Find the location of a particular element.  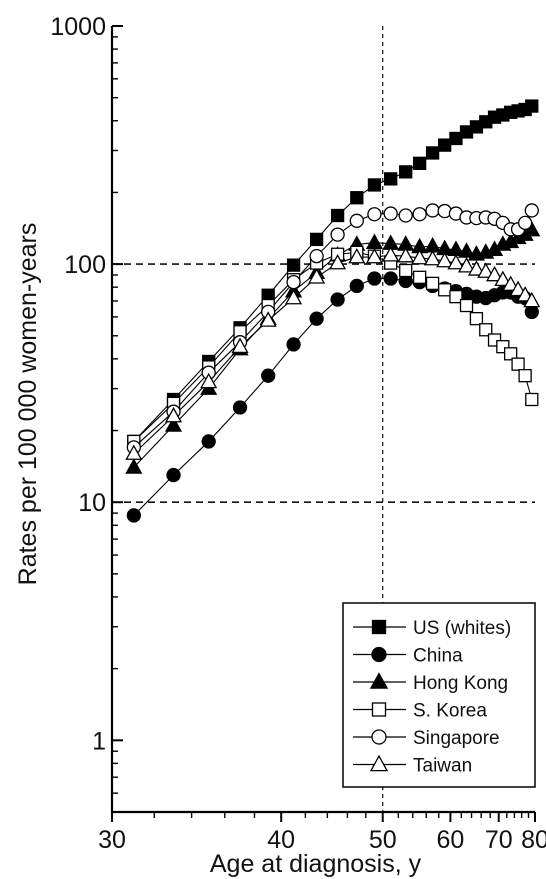

legend-label: Hong Kong is located at coordinates (460, 683).